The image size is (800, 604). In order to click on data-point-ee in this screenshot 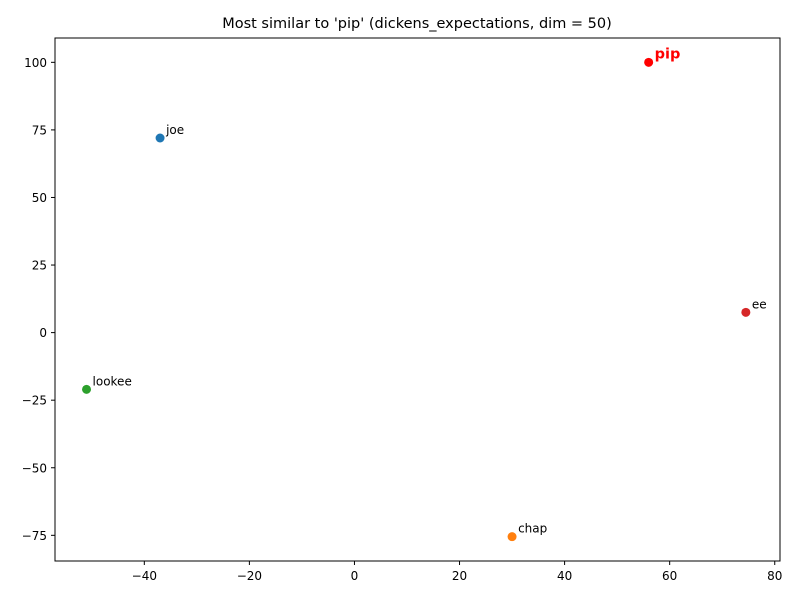, I will do `click(746, 312)`.